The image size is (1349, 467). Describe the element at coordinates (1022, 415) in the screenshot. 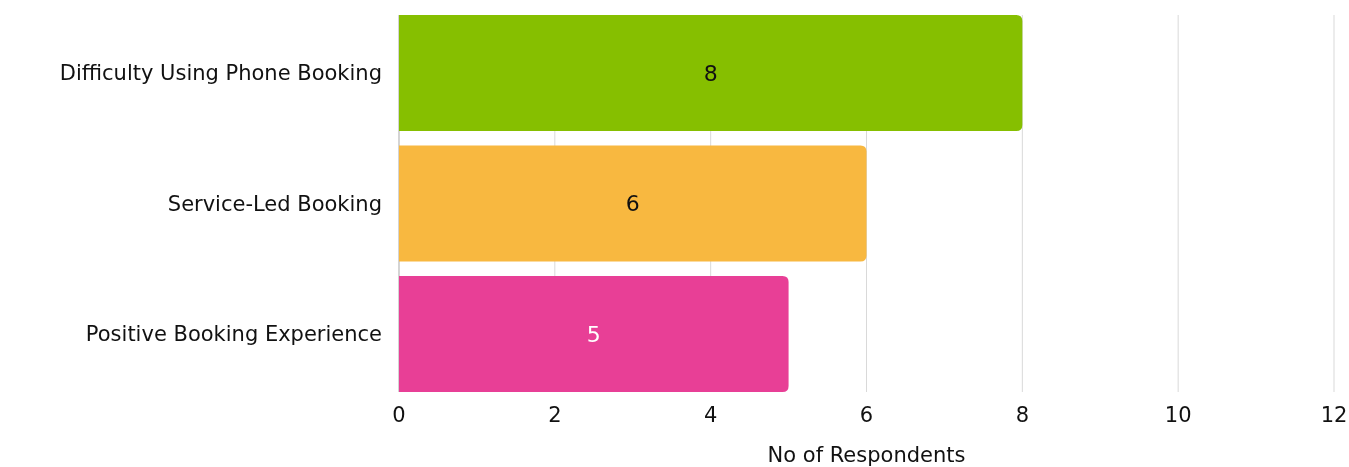

I see `x-tick-label: 8` at that location.